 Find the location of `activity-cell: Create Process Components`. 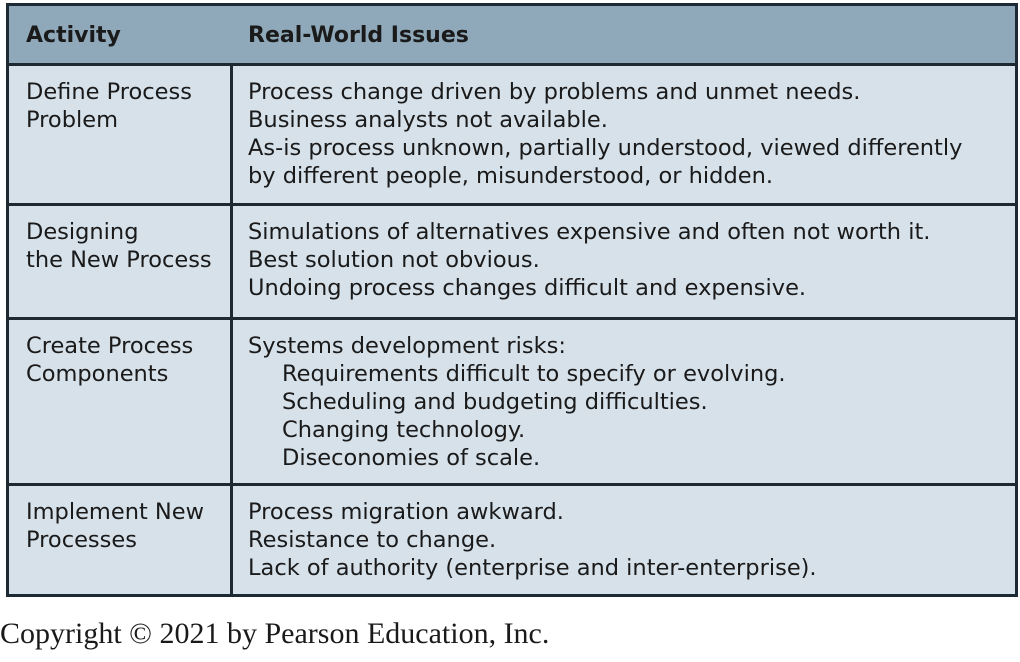

activity-cell: Create Process Components is located at coordinates (126, 360).